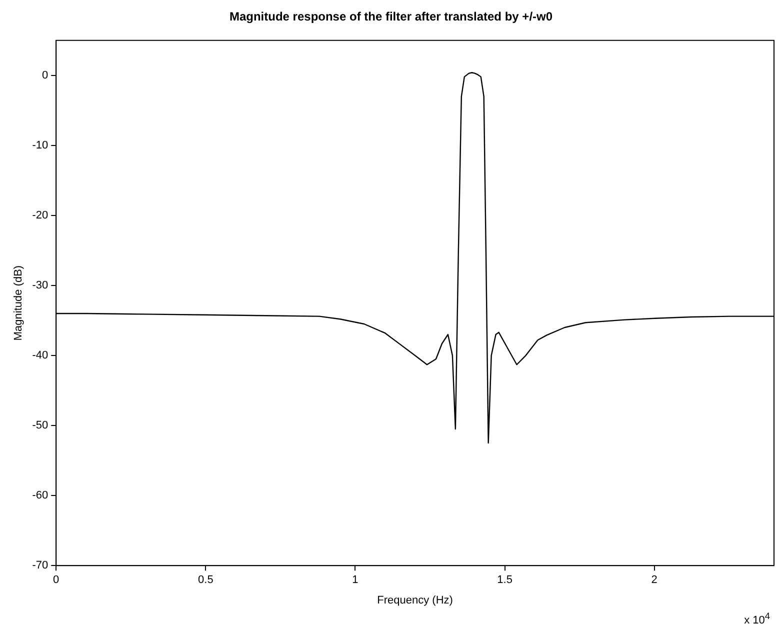 The image size is (778, 633). I want to click on y-tick-label: -60, so click(40, 496).